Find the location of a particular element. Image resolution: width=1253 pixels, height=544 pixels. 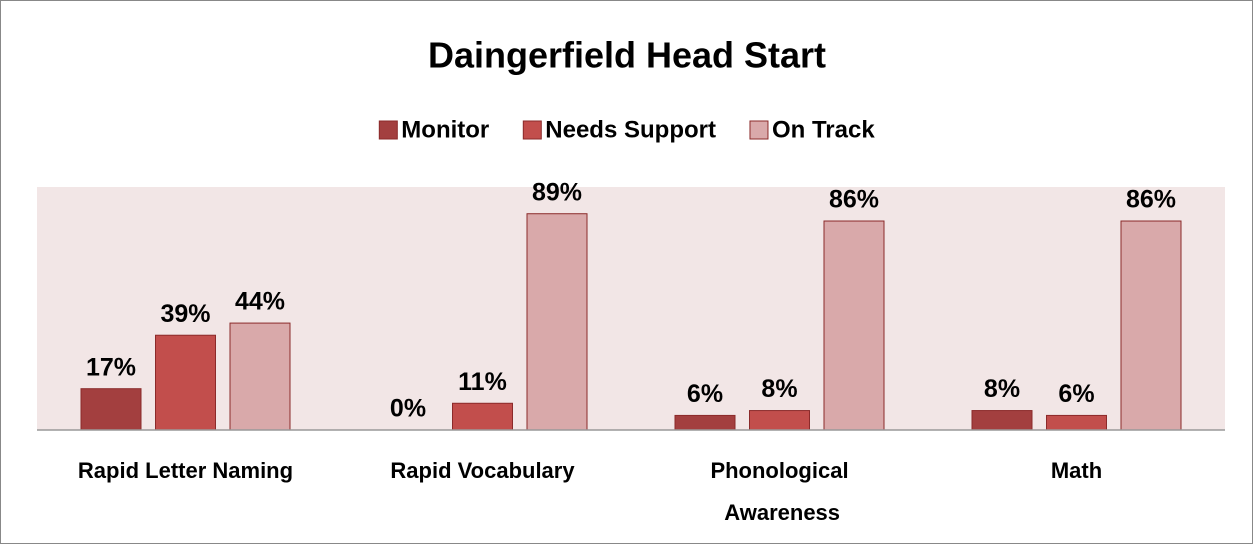

legend-label: Monitor is located at coordinates (445, 129).